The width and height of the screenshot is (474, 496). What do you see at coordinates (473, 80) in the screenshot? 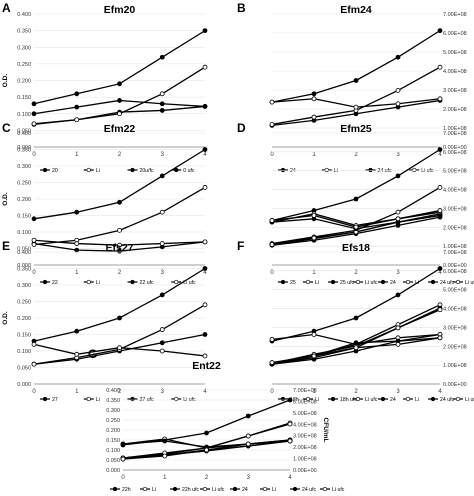
I see `y2-axis-label: CFU/mL` at bounding box center [473, 80].